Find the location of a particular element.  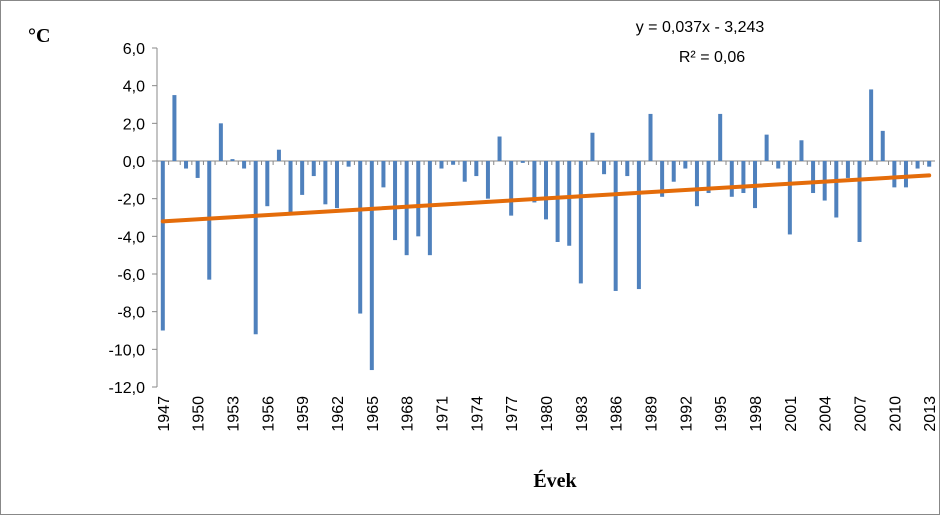

y-tick-label: 6,0 is located at coordinates (134, 49).